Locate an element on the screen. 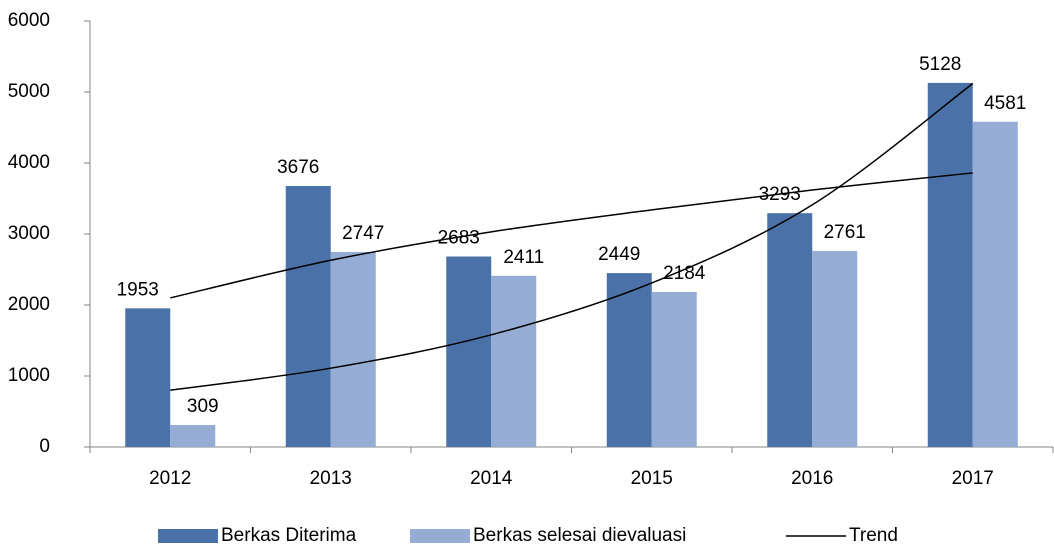 Image resolution: width=1054 pixels, height=549 pixels. y-tick-label: 3000 is located at coordinates (29, 233).